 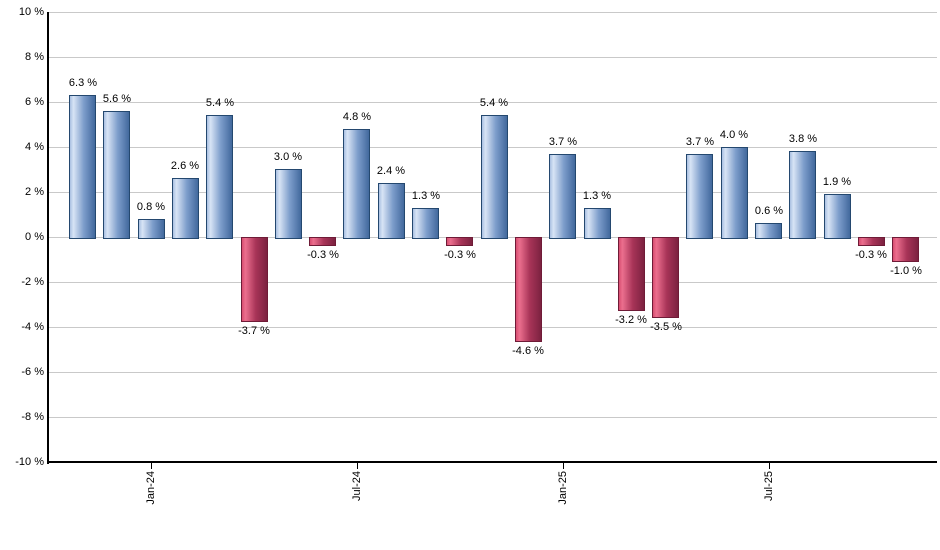 I want to click on bar-value-label: 5.6 %, so click(x=117, y=99).